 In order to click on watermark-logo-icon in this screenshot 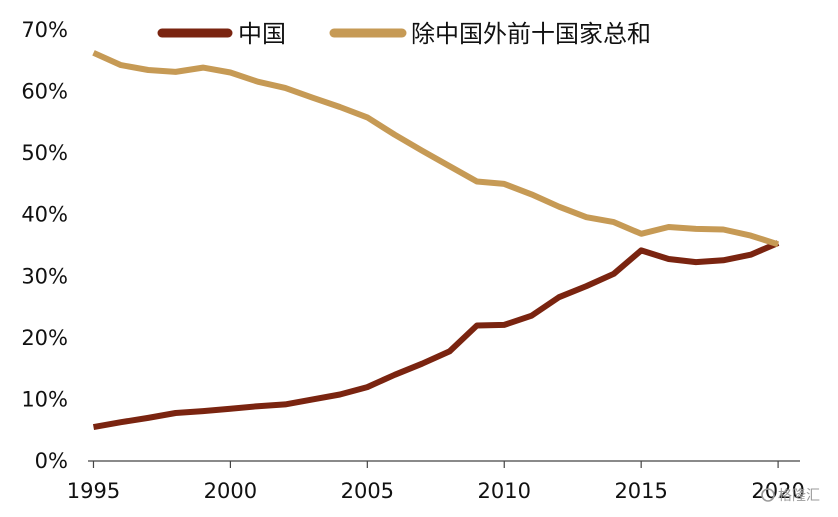, I will do `click(768, 495)`.